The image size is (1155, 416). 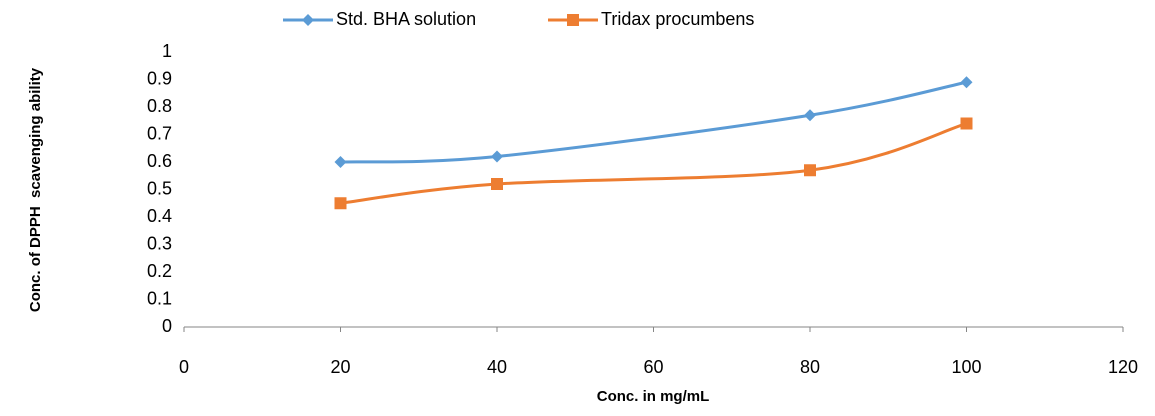 What do you see at coordinates (406, 19) in the screenshot?
I see `legend-label: Std. BHA solution` at bounding box center [406, 19].